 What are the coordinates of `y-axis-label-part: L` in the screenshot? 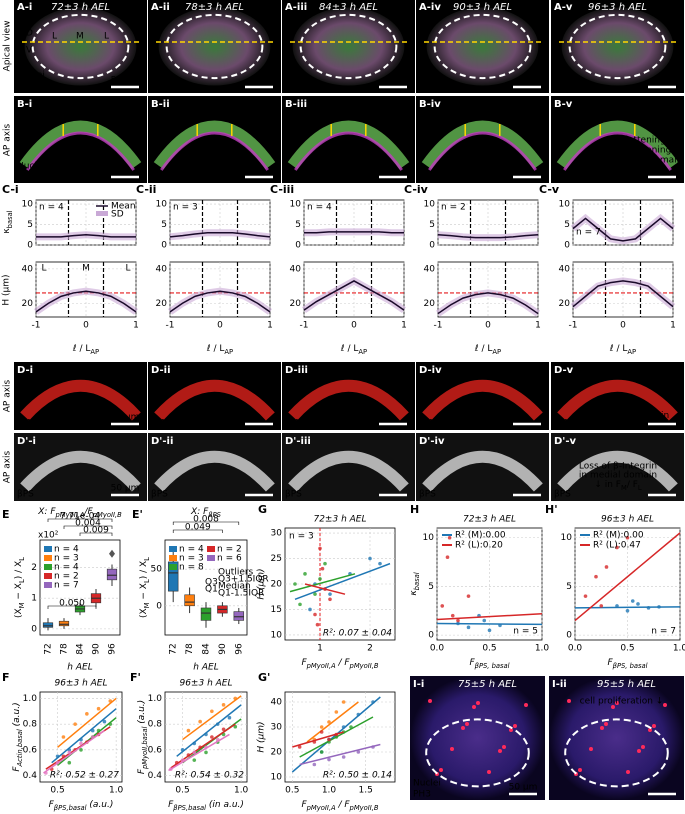 It's located at (147, 559).